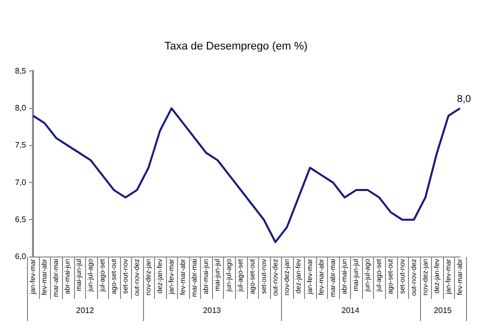 Image resolution: width=492 pixels, height=333 pixels. I want to click on chart-title: Taxa de Desemprego (em %), so click(236, 46).